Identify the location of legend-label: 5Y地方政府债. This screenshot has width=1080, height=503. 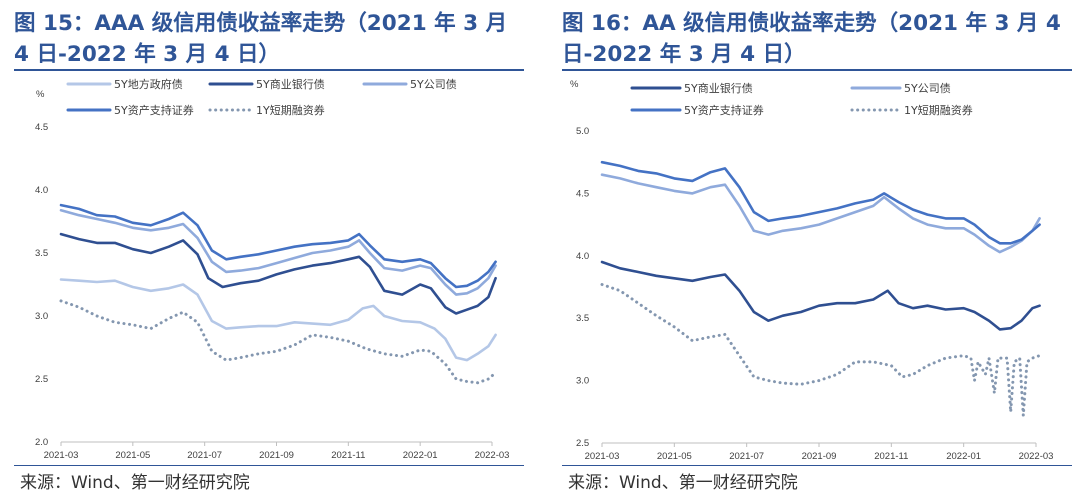
(148, 84).